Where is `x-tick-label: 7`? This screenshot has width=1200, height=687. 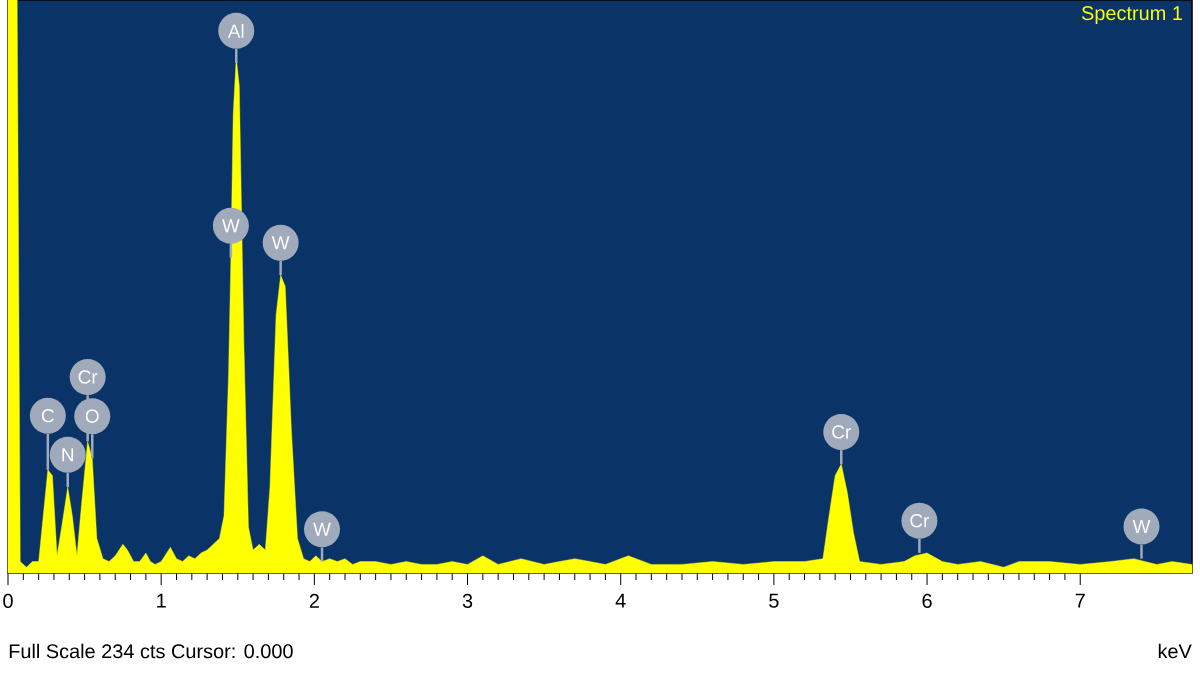 x-tick-label: 7 is located at coordinates (1080, 600).